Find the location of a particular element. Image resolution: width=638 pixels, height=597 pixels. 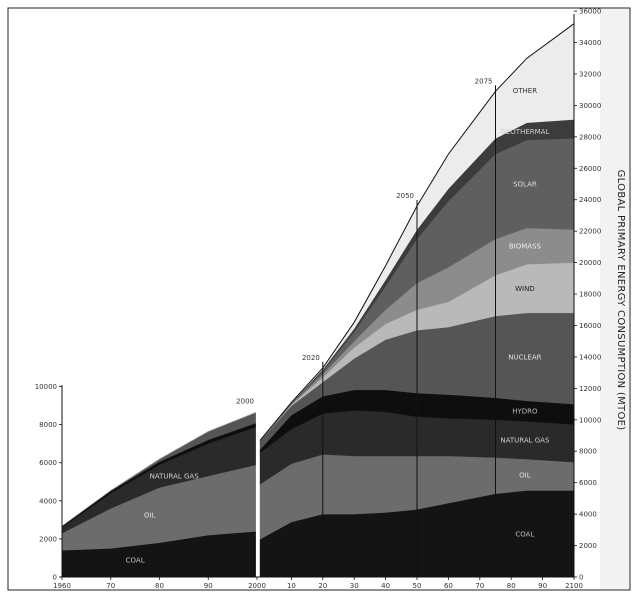

x-tick-label: 60 is located at coordinates (448, 586).